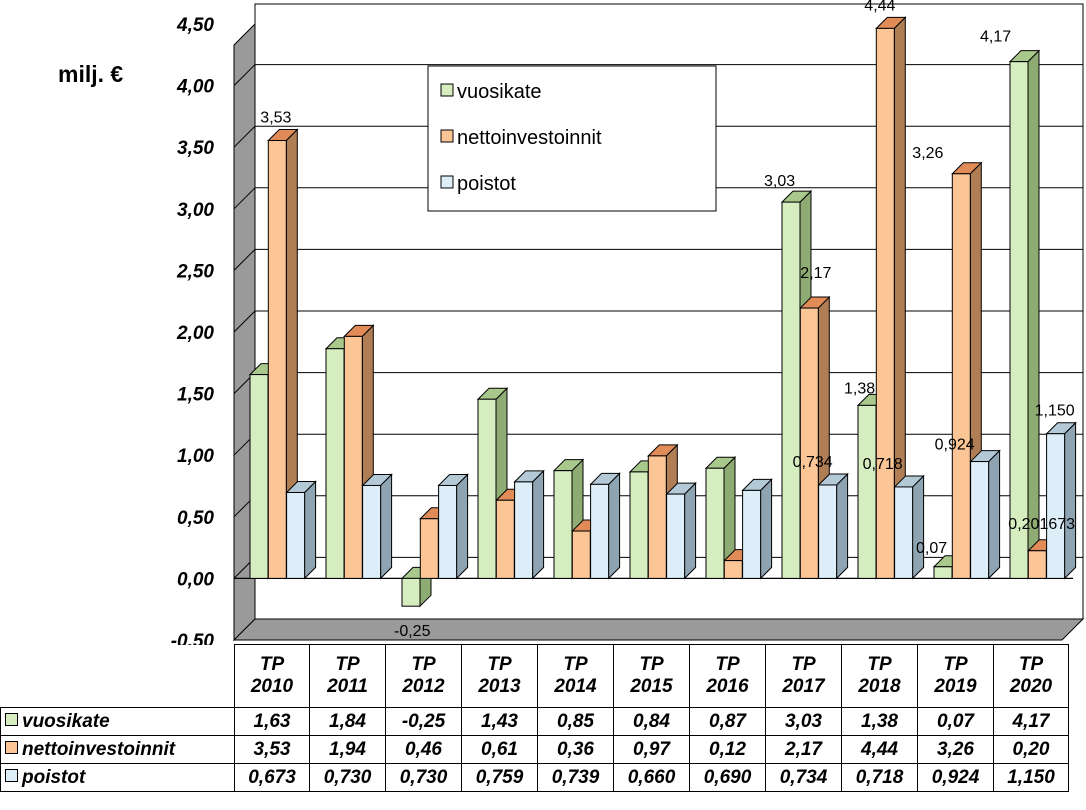  I want to click on table-cell: 0,84, so click(651, 721).